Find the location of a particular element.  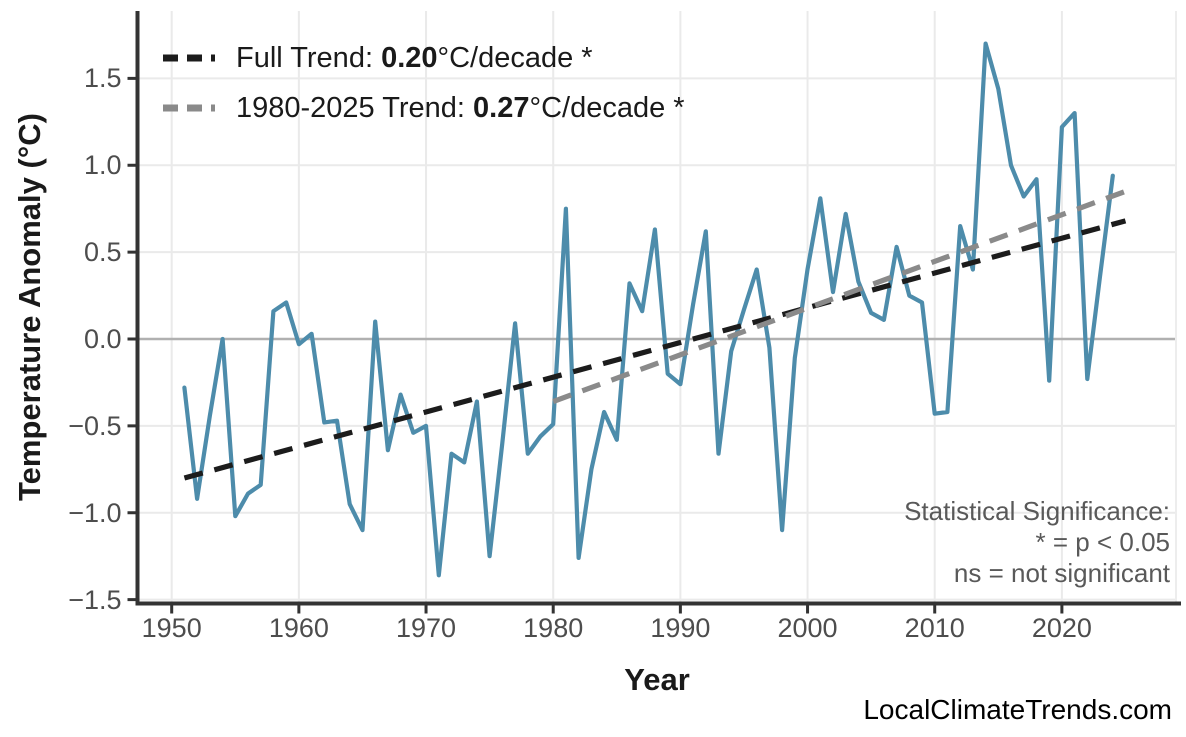

y-axis-title: Temperature Anomaly (°C) is located at coordinates (29, 307).